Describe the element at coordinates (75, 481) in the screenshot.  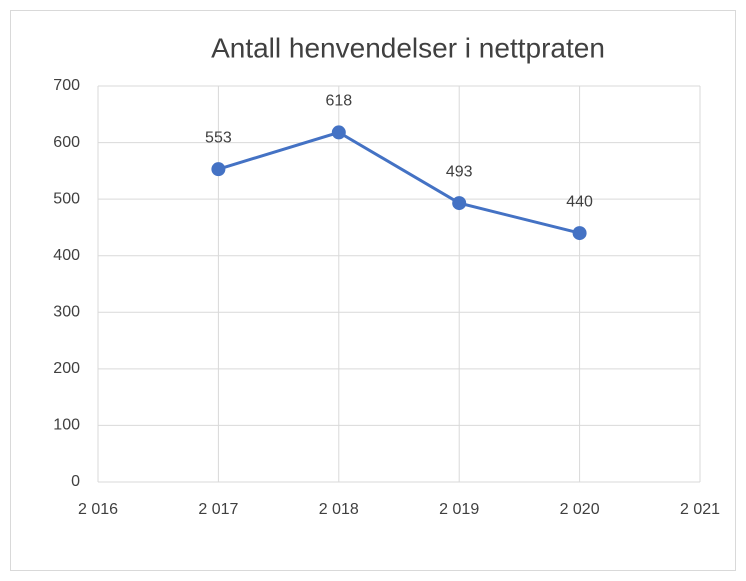
I see `y-tick-label: 0` at that location.